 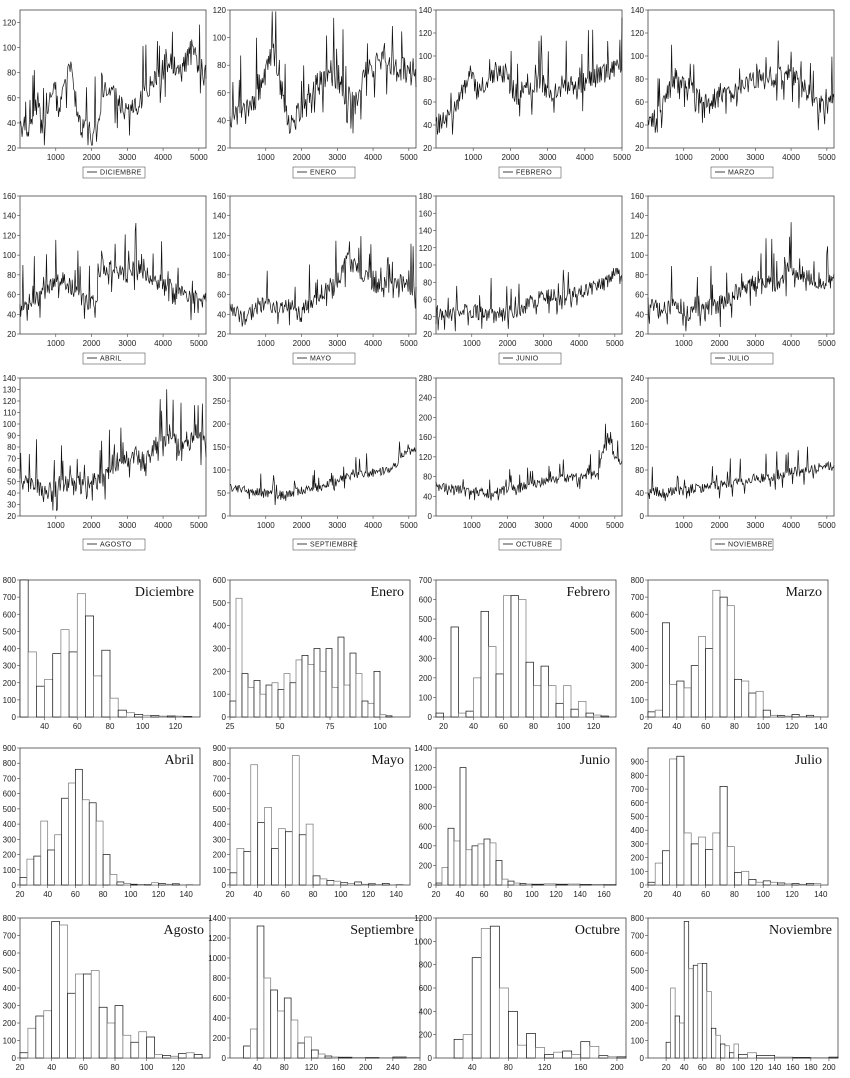 What do you see at coordinates (10, 614) in the screenshot?
I see `y-tick-label: 600` at bounding box center [10, 614].